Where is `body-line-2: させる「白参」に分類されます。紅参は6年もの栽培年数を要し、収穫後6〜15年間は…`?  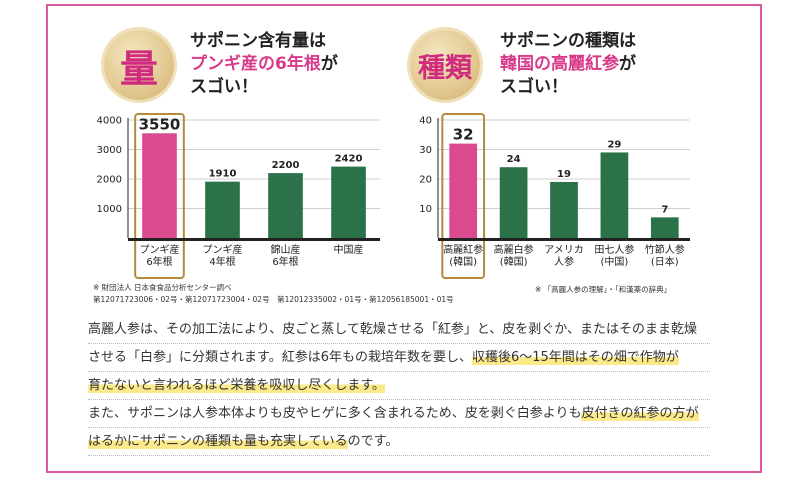 body-line-2: させる「白参」に分類されます。紅参は6年もの栽培年数を要し、収穫後6〜15年間は… is located at coordinates (399, 358).